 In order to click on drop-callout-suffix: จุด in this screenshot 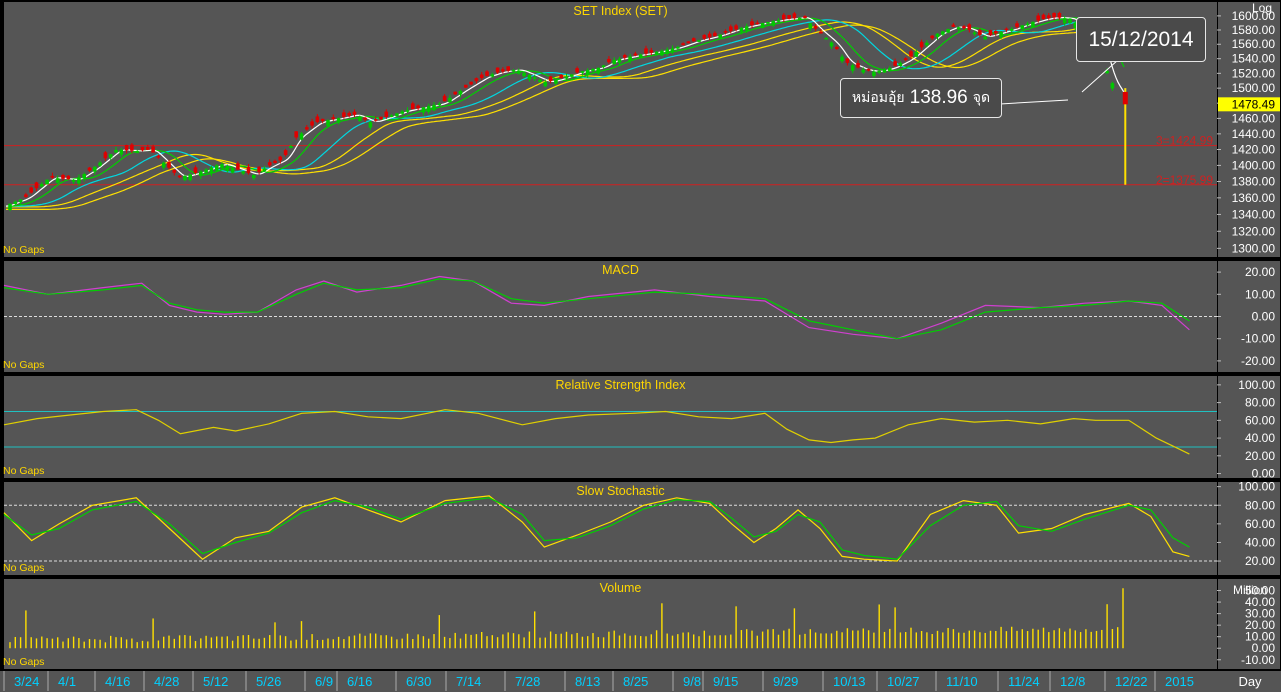, I will do `click(981, 97)`.